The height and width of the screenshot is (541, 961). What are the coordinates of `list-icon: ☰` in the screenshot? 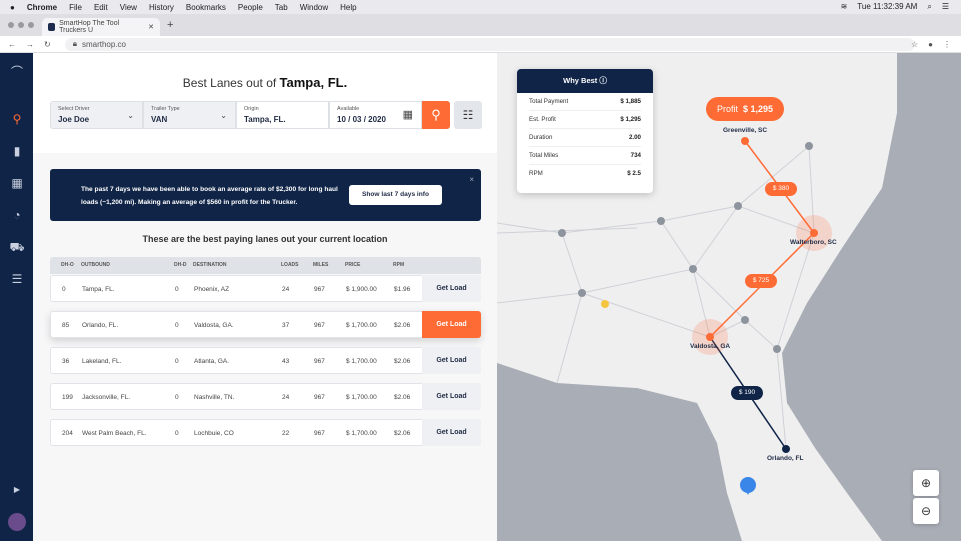 It's located at (17, 279).